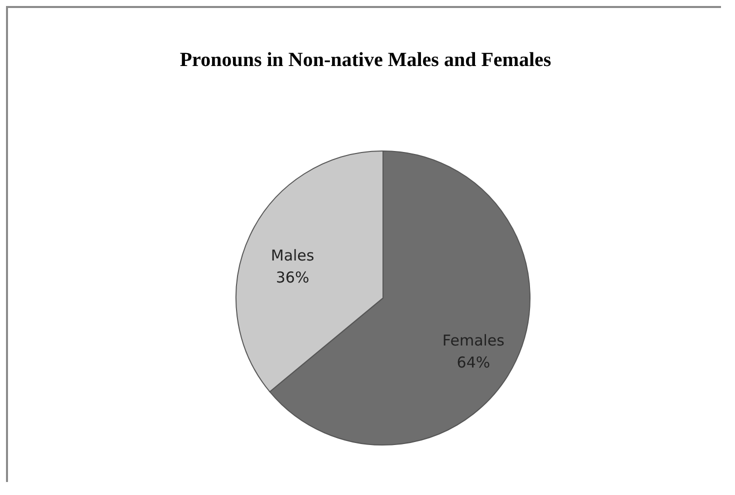  Describe the element at coordinates (293, 277) in the screenshot. I see `data-label: 36%` at that location.